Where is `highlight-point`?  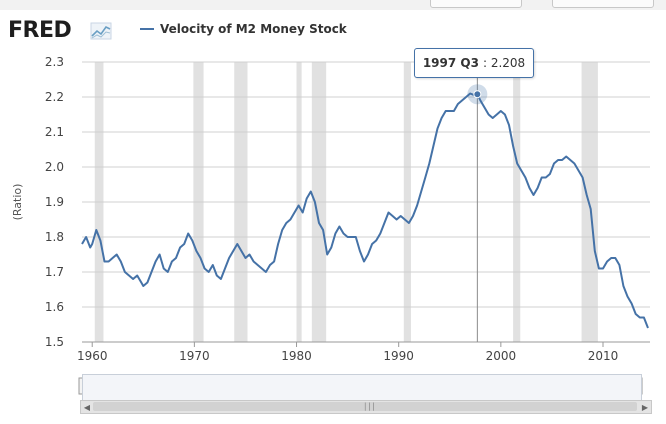
highlight-point is located at coordinates (477, 94).